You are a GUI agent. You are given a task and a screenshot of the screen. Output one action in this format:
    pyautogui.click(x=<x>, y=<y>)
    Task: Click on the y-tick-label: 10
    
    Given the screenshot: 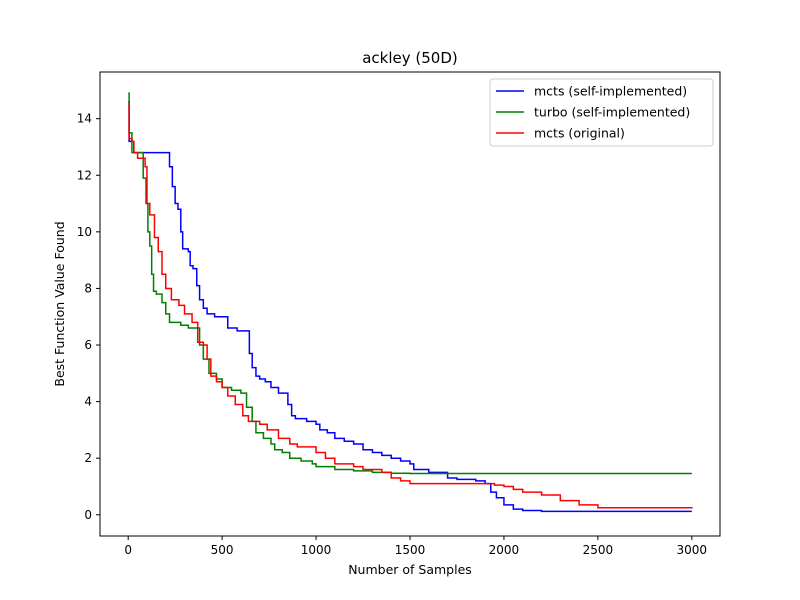 What is the action you would take?
    pyautogui.click(x=84, y=232)
    